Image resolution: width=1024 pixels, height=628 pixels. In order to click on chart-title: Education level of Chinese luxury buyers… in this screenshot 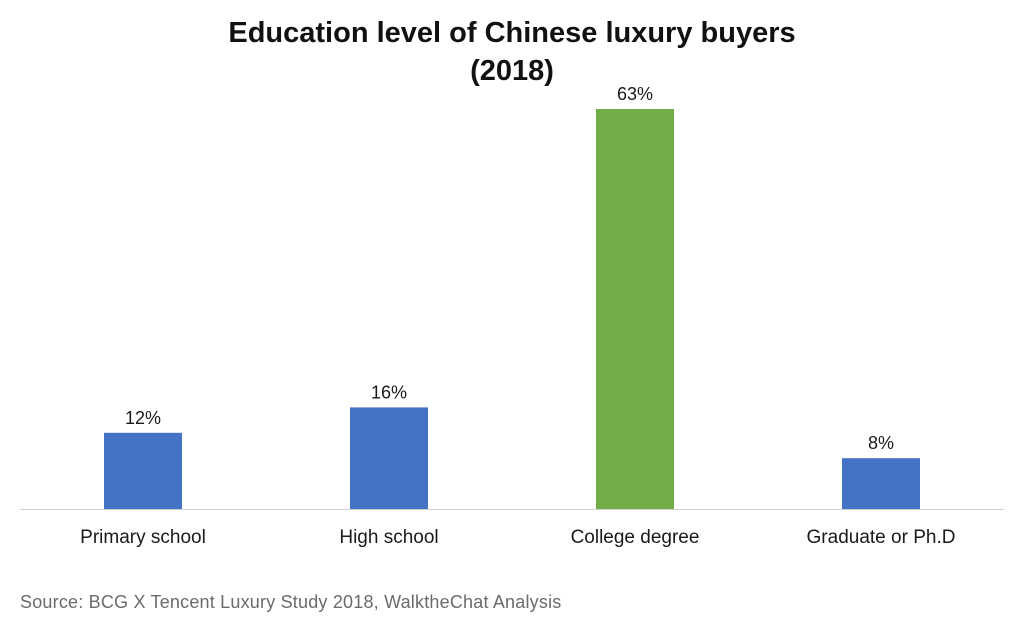, I will do `click(512, 52)`.